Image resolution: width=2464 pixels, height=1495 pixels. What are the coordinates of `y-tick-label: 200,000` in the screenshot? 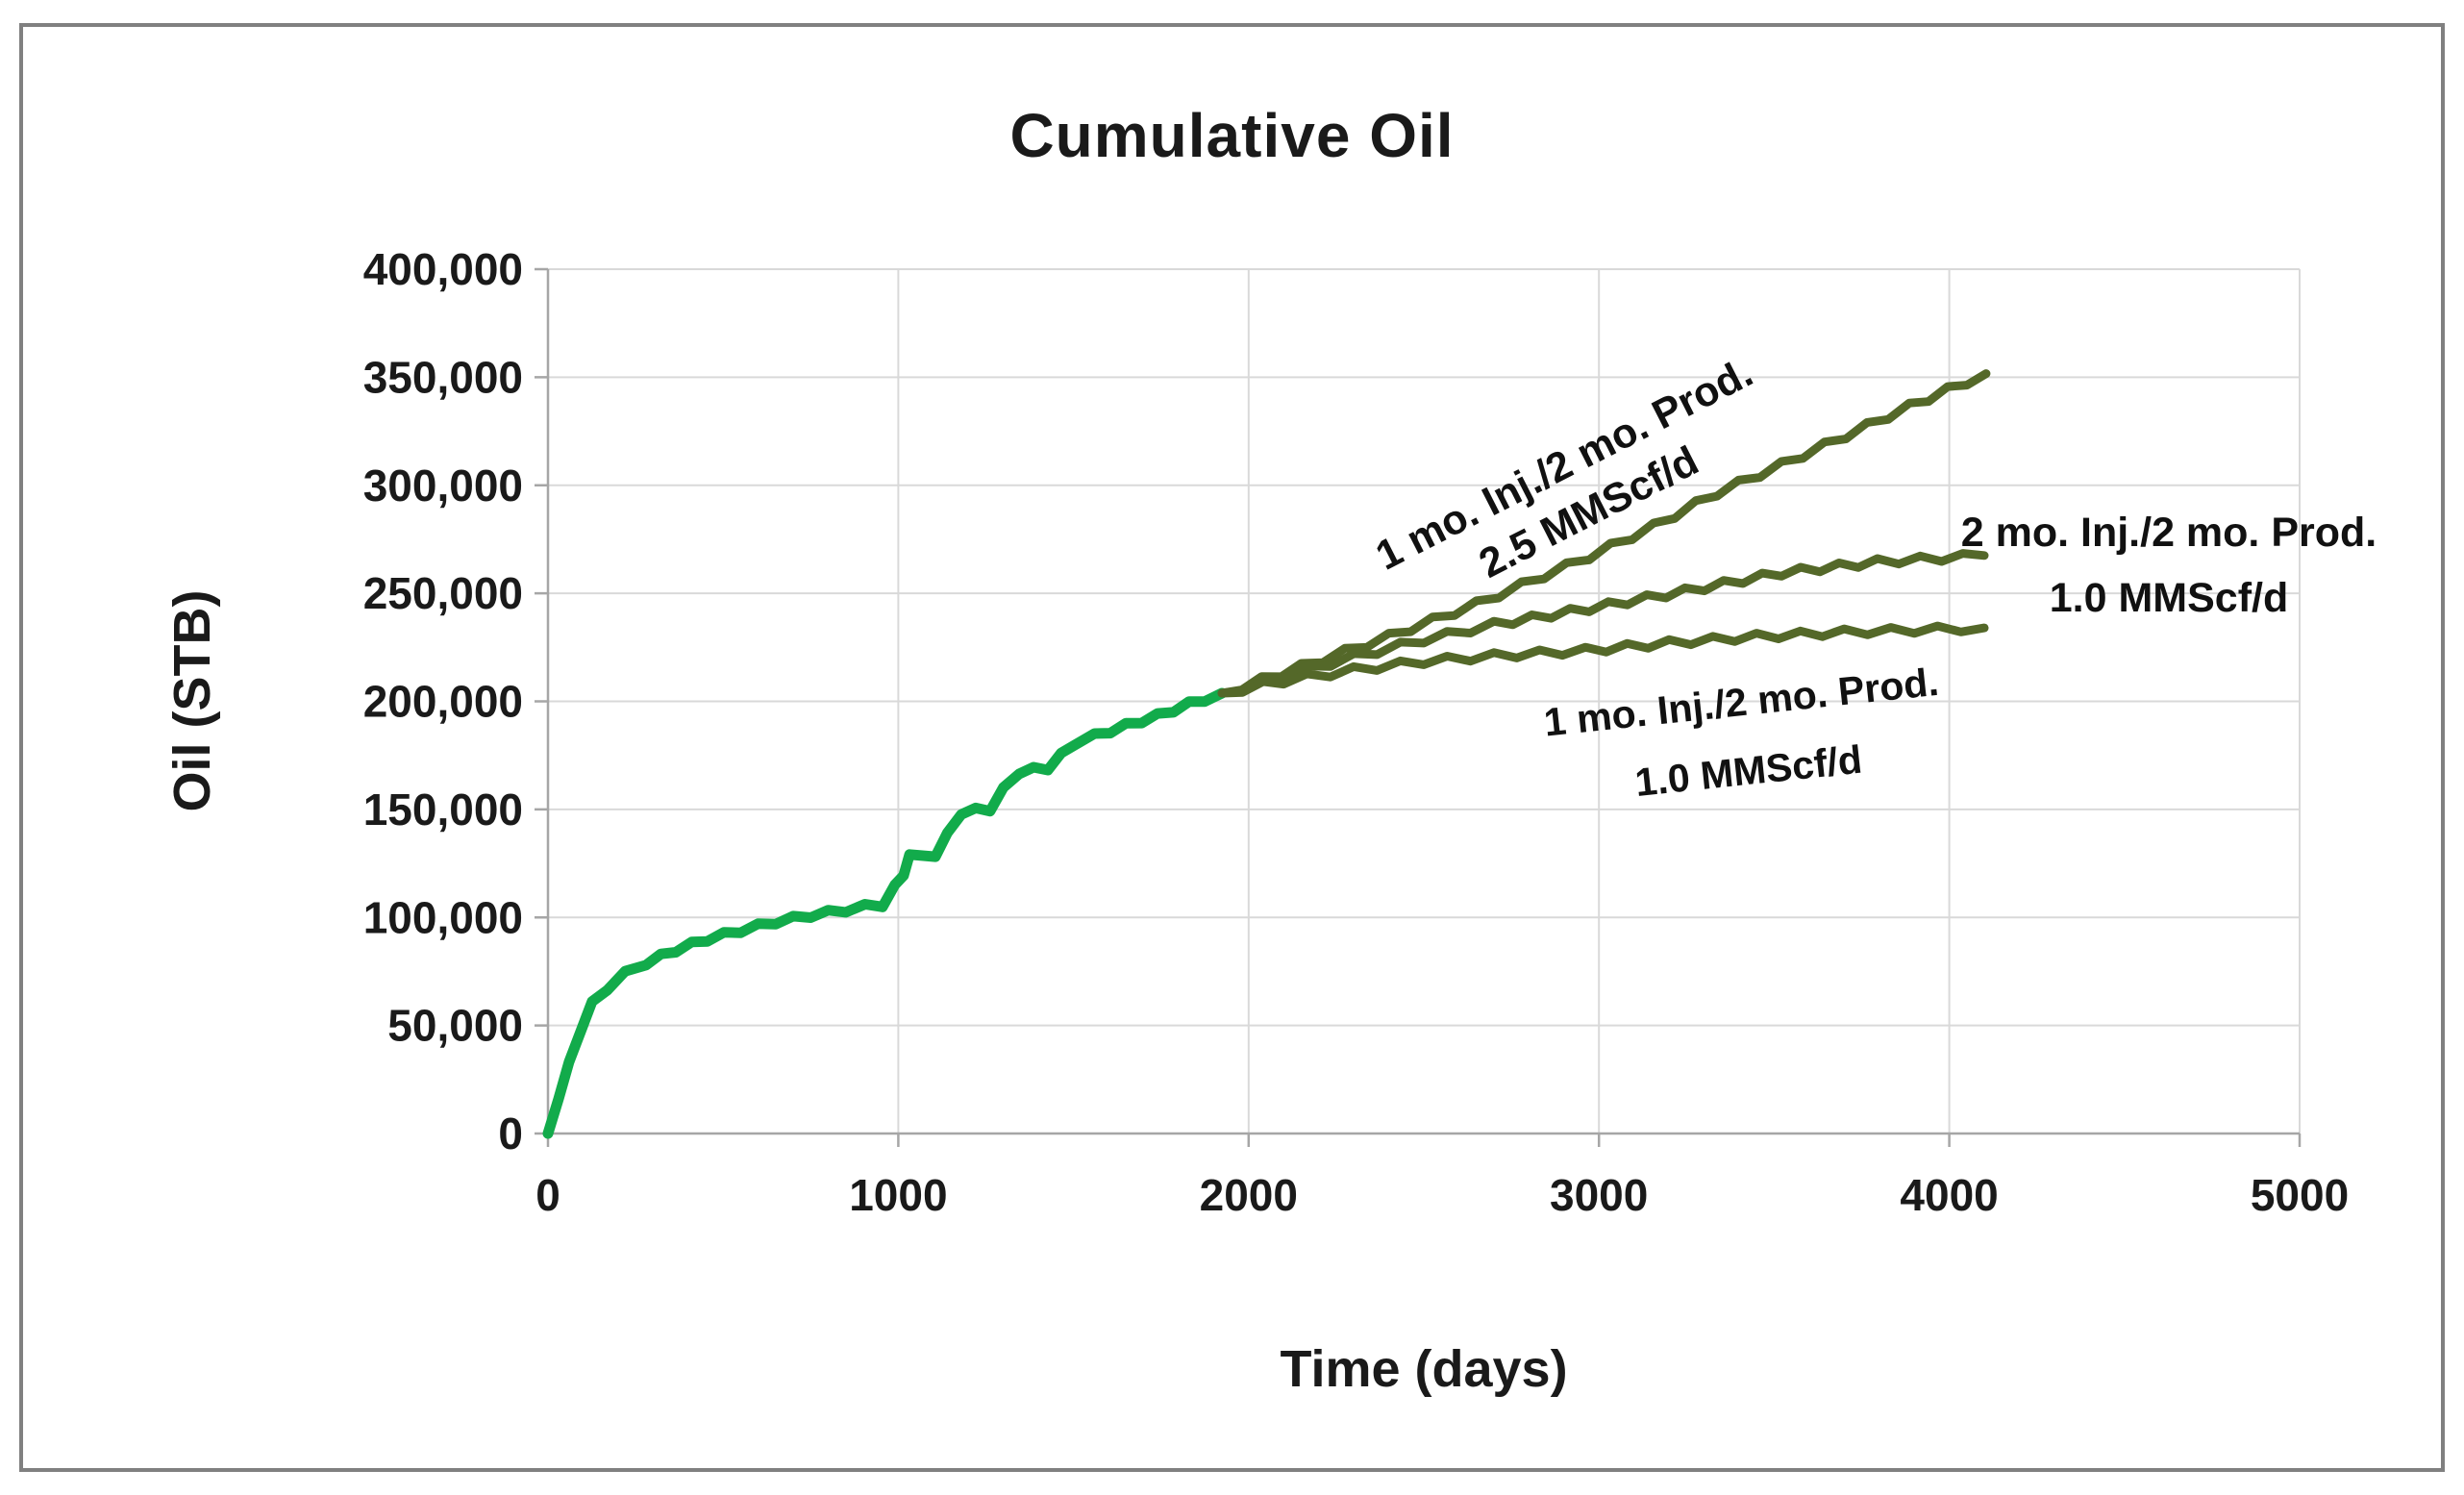 It's located at (443, 702).